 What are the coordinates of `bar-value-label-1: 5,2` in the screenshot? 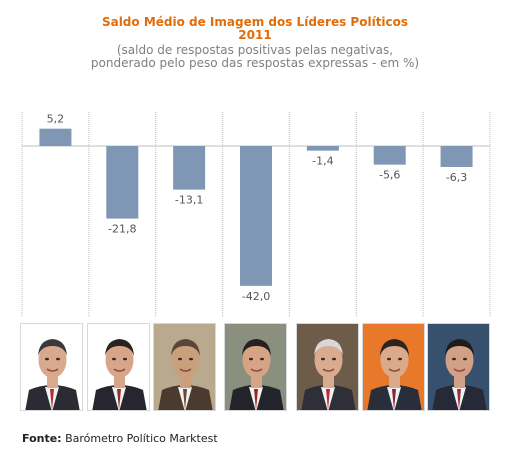 It's located at (56, 119).